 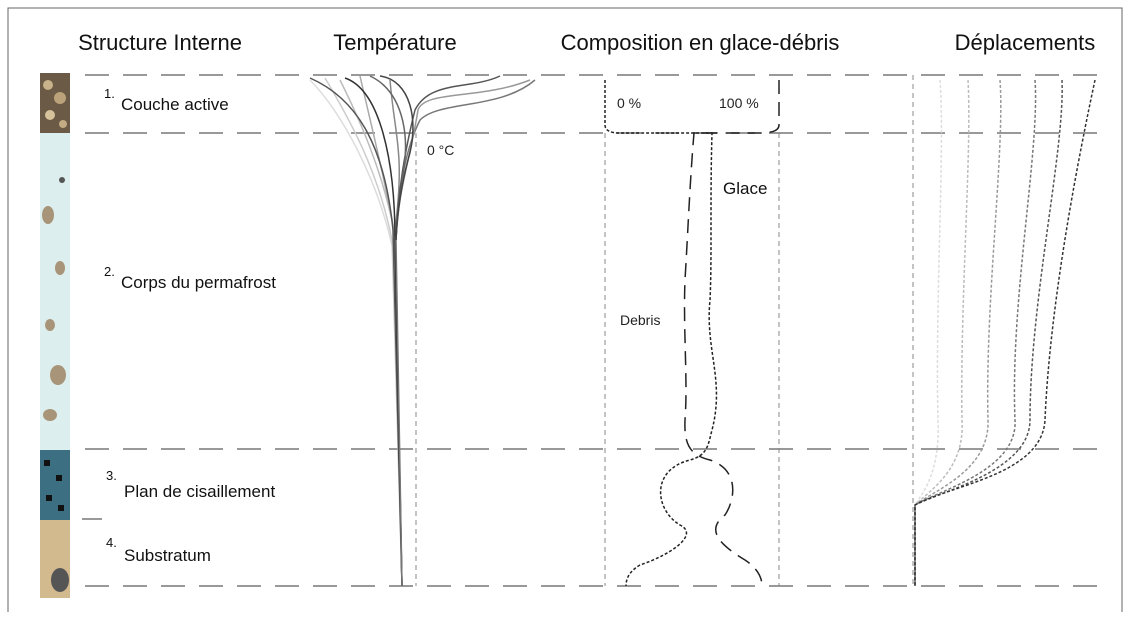 What do you see at coordinates (731, 333) in the screenshot?
I see `debris-curve` at bounding box center [731, 333].